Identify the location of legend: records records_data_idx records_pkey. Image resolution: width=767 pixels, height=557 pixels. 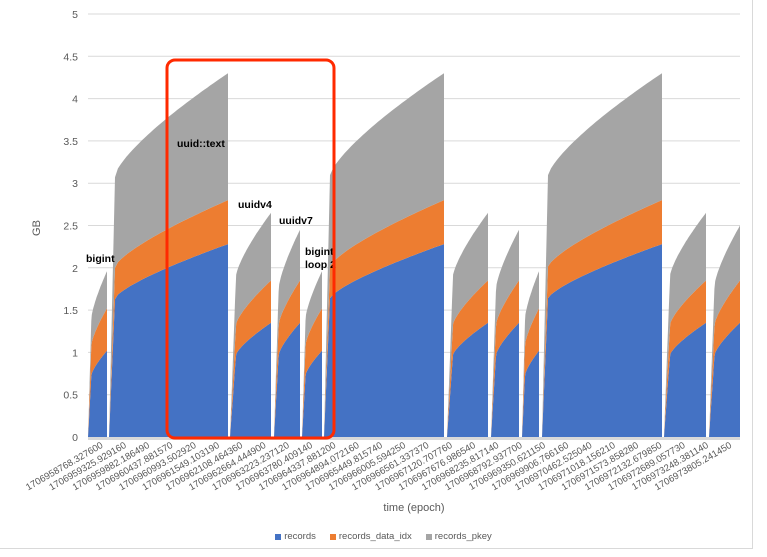
(383, 536).